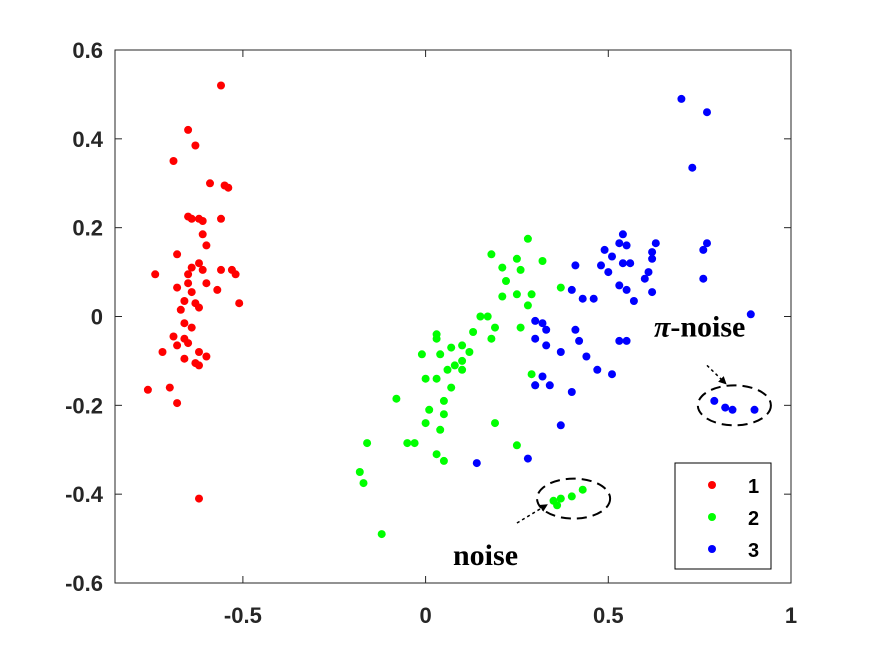 The image size is (874, 656). What do you see at coordinates (84, 405) in the screenshot?
I see `y-tick-label: -0.2` at bounding box center [84, 405].